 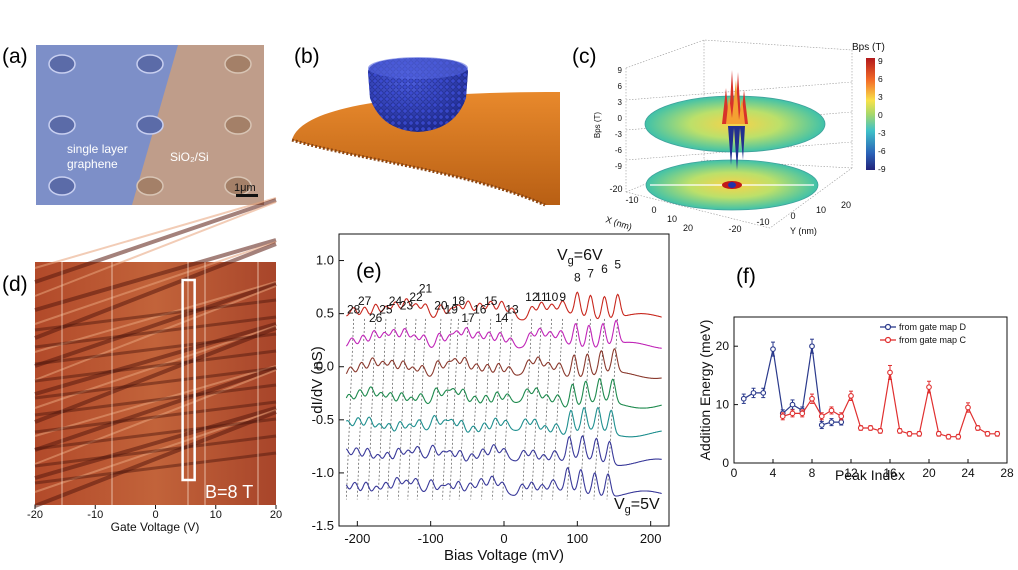 I want to click on y-tick-label: 1.0, so click(x=325, y=260).